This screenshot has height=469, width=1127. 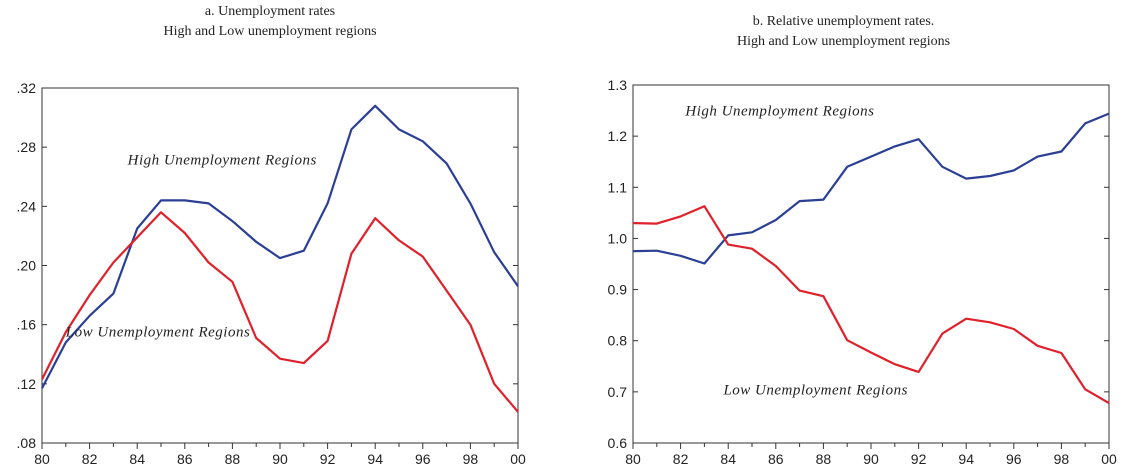 I want to click on y-tick-label: .20, so click(x=27, y=266).